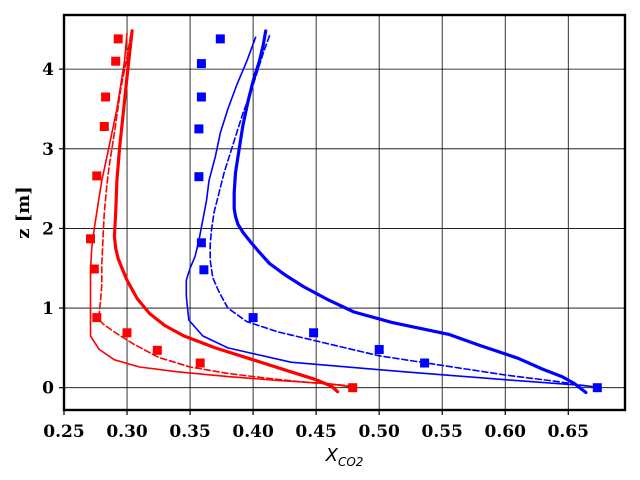 The width and height of the screenshot is (640, 480). Describe the element at coordinates (253, 432) in the screenshot. I see `x-tick-label: 0.40` at that location.